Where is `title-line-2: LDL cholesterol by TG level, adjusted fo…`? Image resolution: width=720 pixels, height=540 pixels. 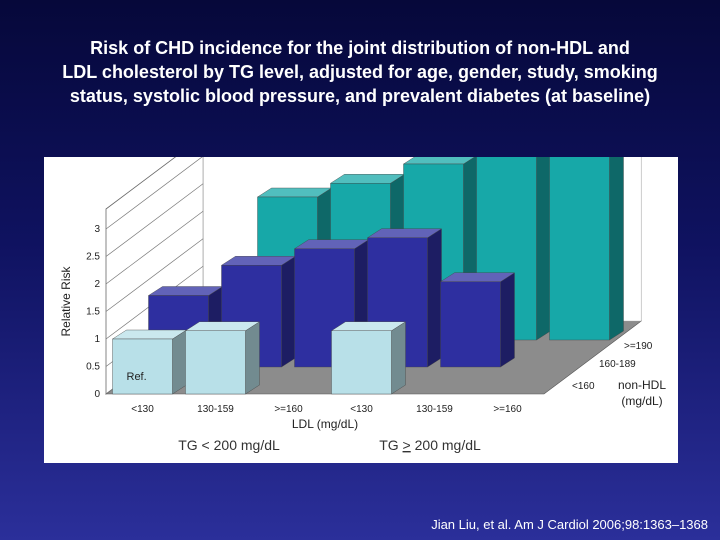
title-line-2: LDL cholesterol by TG level, adjusted fo… is located at coordinates (360, 72).